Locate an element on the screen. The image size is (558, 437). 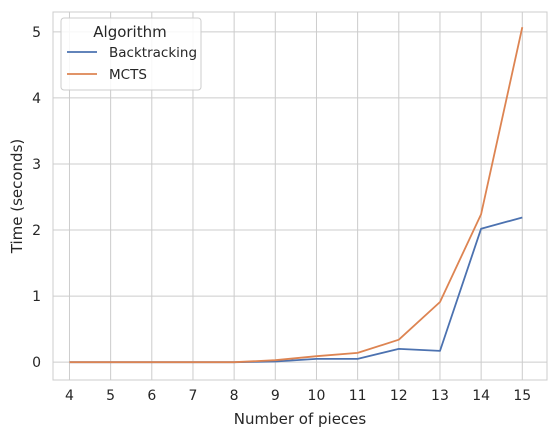
y-tick-label: 3 is located at coordinates (36, 165).